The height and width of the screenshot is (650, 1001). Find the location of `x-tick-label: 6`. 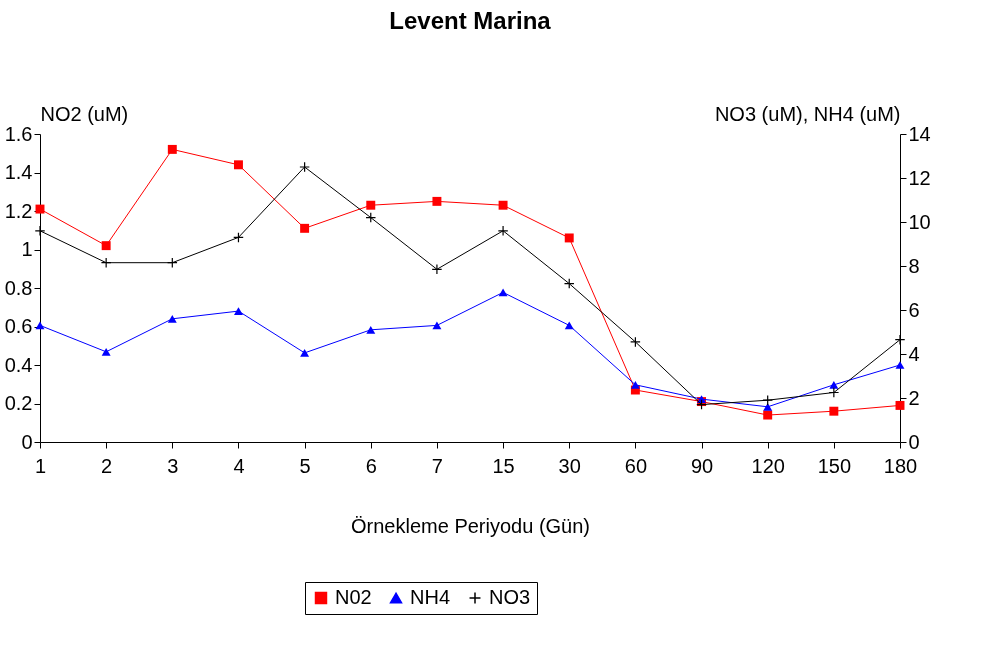

x-tick-label: 6 is located at coordinates (371, 465).